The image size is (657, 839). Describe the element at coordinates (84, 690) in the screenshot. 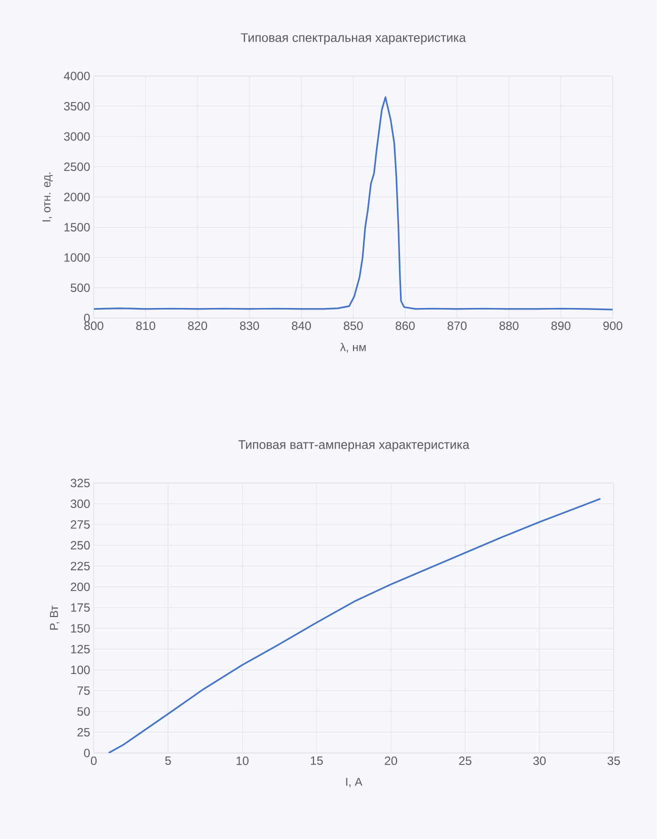

I see `y-tick-label: 75` at that location.